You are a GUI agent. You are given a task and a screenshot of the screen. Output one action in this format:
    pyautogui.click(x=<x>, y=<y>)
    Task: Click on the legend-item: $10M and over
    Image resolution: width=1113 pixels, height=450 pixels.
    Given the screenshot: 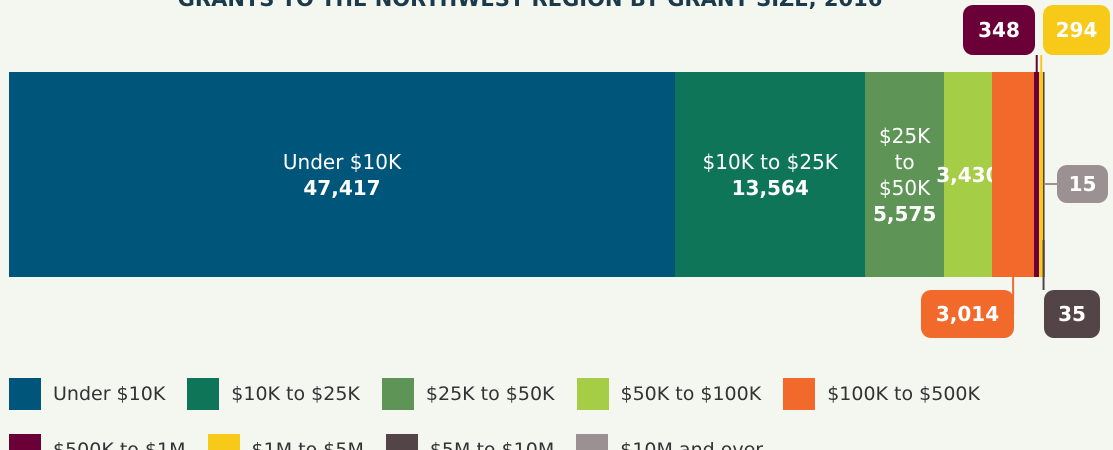 What is the action you would take?
    pyautogui.click(x=669, y=442)
    